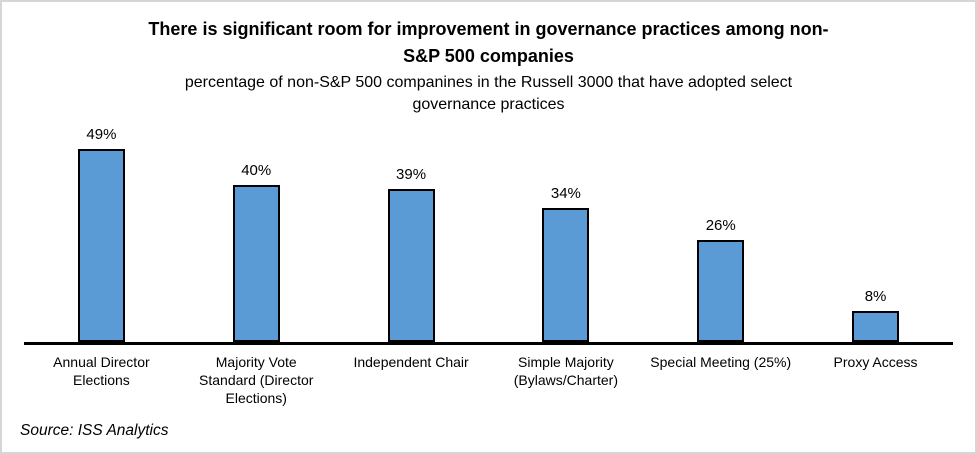 This screenshot has height=454, width=977. I want to click on category-label: Simple Majority (Bylaws/Charter), so click(566, 371).